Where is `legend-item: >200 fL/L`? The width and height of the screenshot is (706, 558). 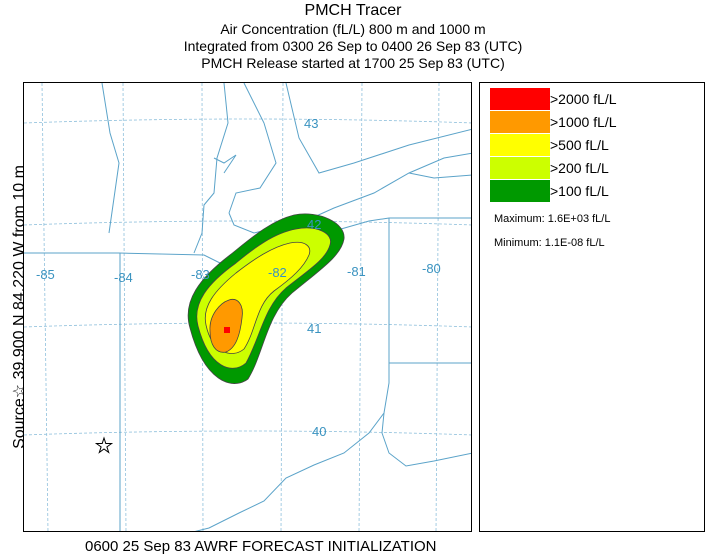 legend-item: >200 fL/L is located at coordinates (595, 168).